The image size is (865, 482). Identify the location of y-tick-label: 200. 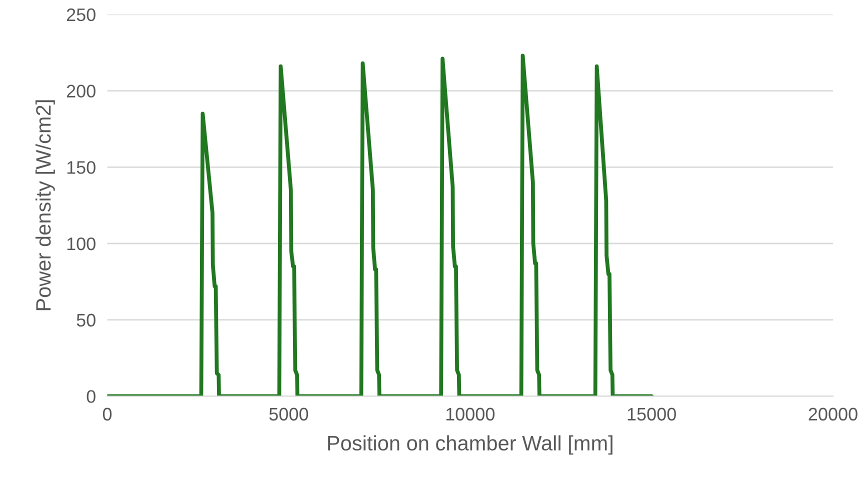
(81, 91).